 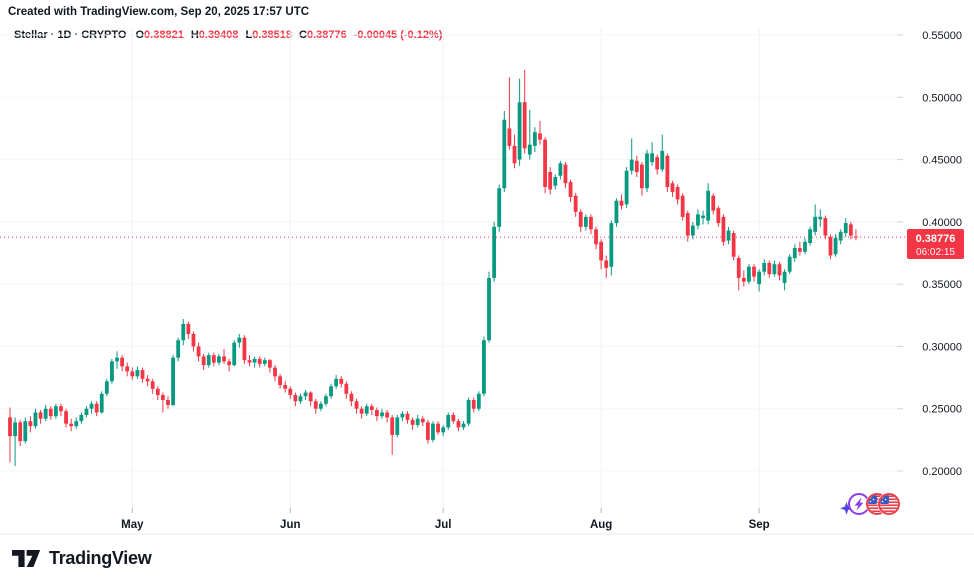 I want to click on month-label: Aug, so click(x=601, y=525).